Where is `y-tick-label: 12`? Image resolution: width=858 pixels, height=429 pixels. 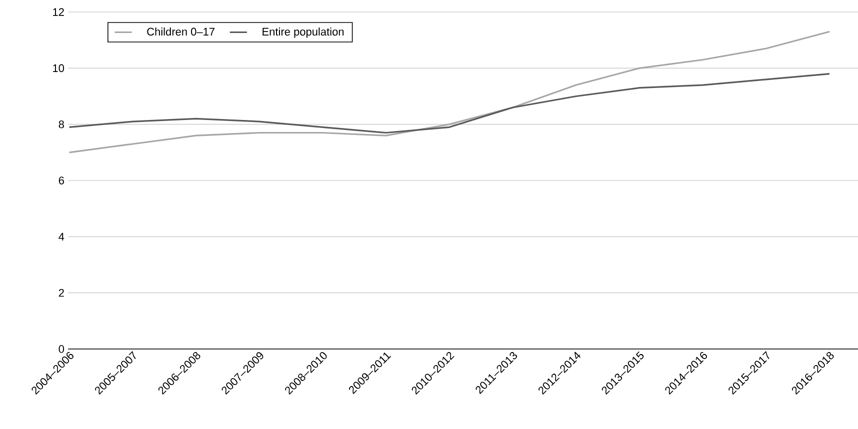 y-tick-label: 12 is located at coordinates (58, 12).